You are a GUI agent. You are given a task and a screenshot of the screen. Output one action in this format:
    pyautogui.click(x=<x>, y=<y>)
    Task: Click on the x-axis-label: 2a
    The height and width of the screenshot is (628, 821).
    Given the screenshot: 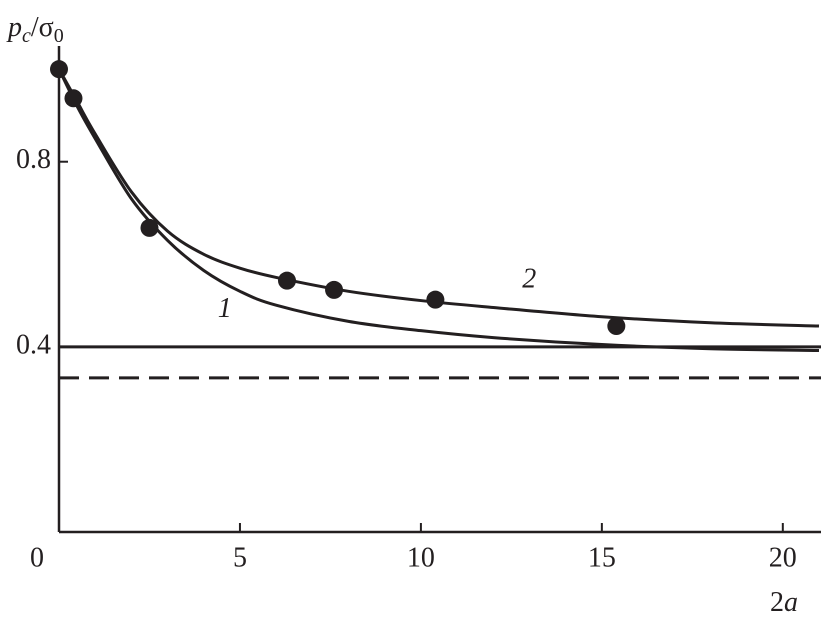 What is the action you would take?
    pyautogui.click(x=784, y=602)
    